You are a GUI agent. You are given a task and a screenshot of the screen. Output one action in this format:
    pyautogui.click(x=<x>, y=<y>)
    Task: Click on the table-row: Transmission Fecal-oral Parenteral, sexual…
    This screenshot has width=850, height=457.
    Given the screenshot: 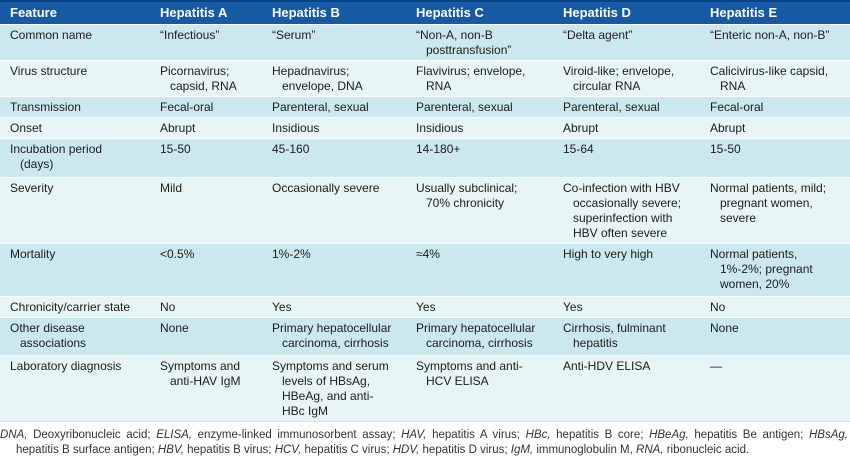 What is the action you would take?
    pyautogui.click(x=425, y=107)
    